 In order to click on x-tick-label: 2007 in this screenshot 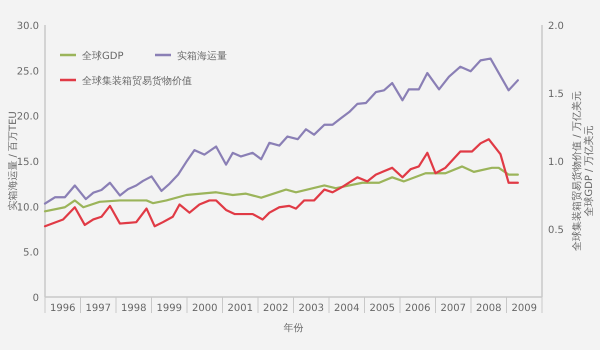, I will do `click(453, 308)`.